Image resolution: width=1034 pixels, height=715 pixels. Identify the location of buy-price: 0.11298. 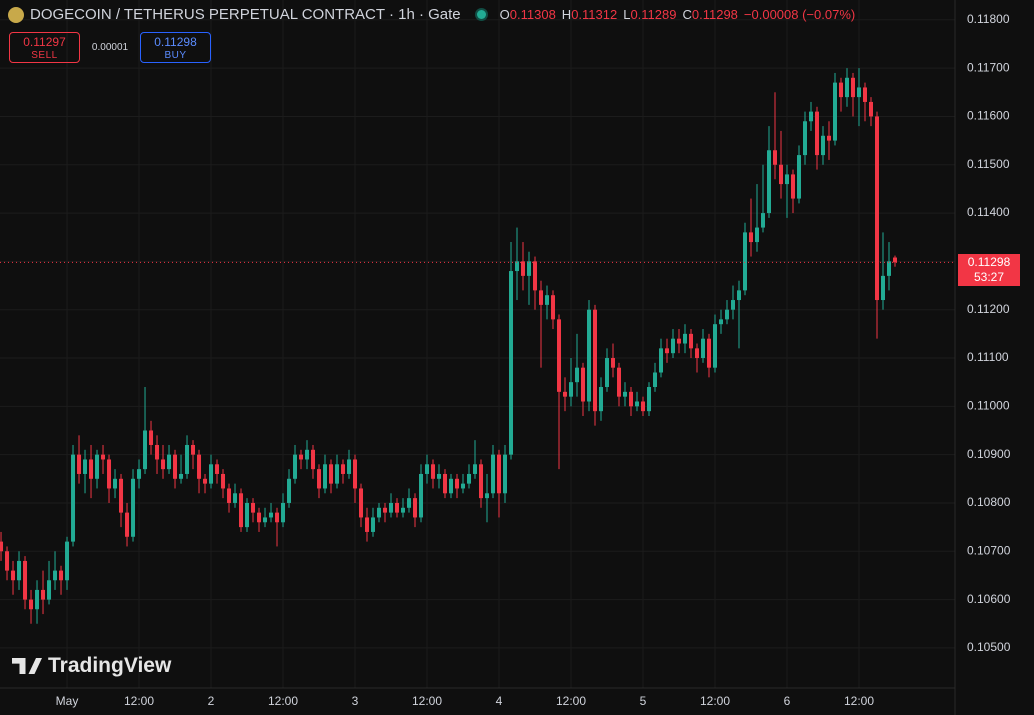
(175, 42).